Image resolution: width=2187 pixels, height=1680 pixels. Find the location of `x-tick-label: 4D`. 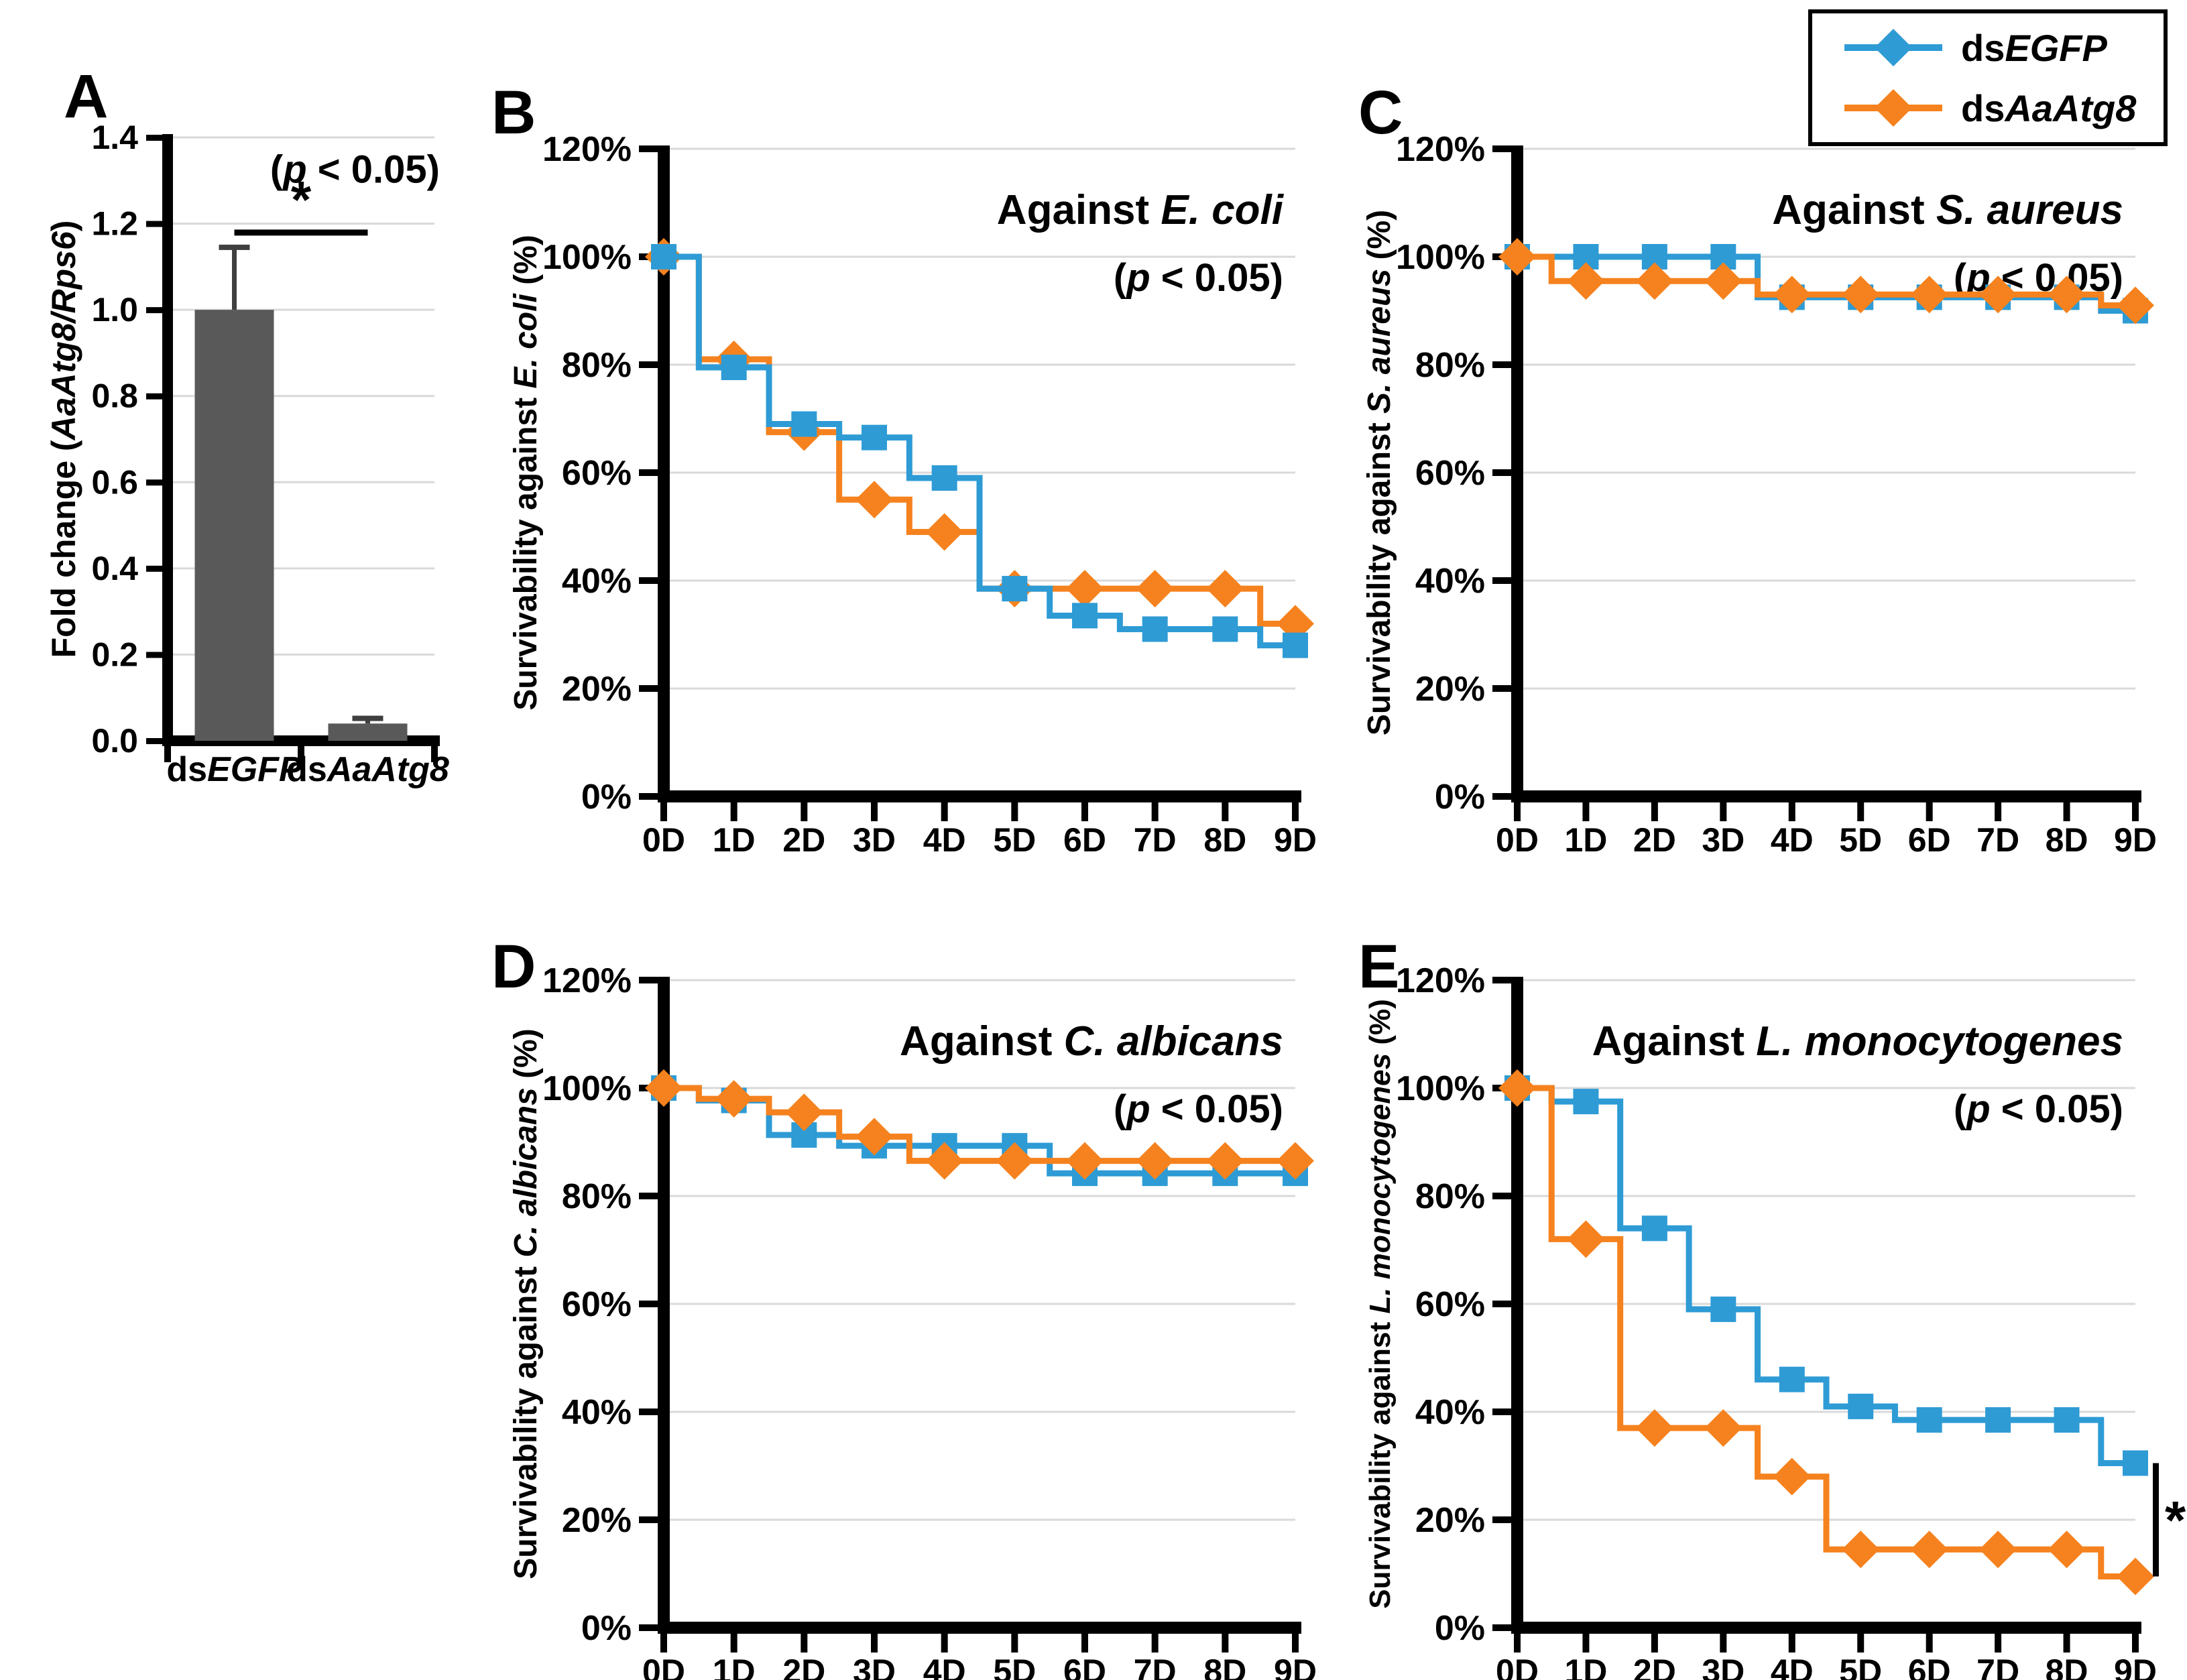

x-tick-label: 4D is located at coordinates (1792, 840).